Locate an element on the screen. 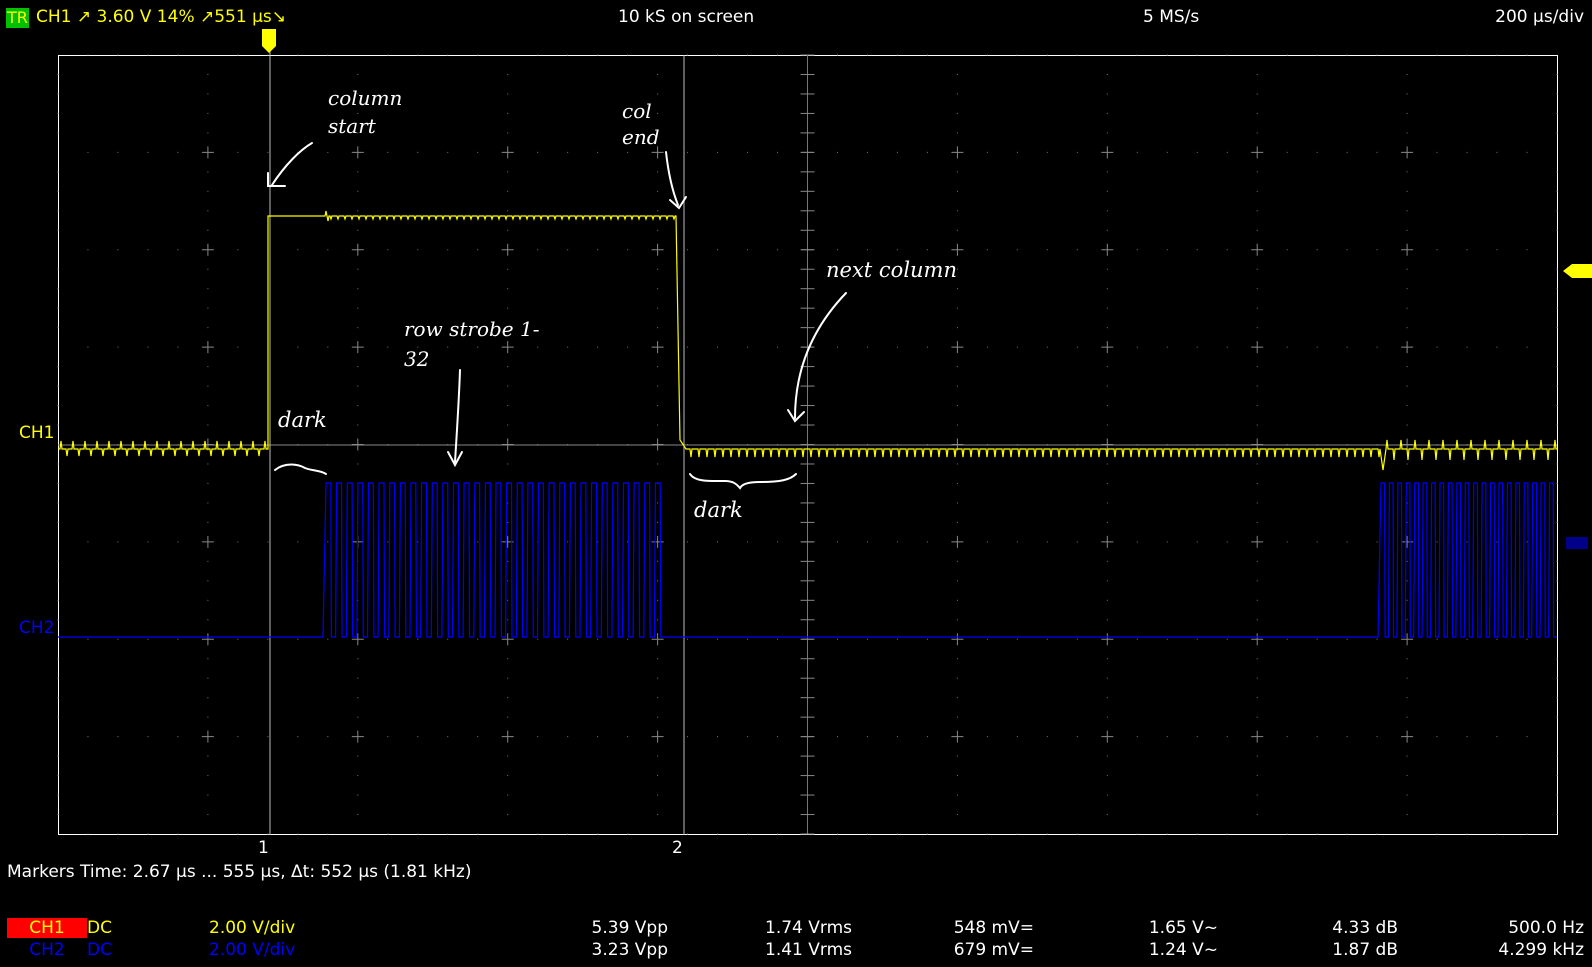 This screenshot has height=967, width=1592. trigger-position-marker is located at coordinates (269, 41).